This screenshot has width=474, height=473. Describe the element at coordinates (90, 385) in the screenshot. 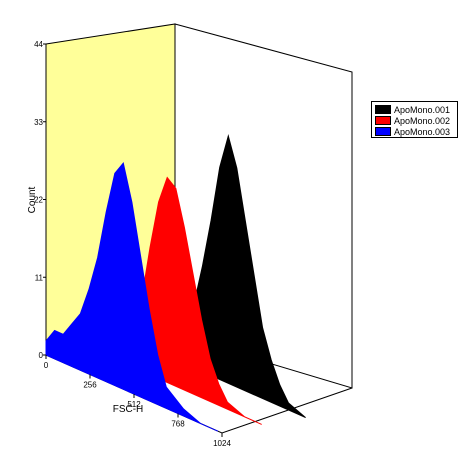

I see `x-tick-label: 256` at that location.